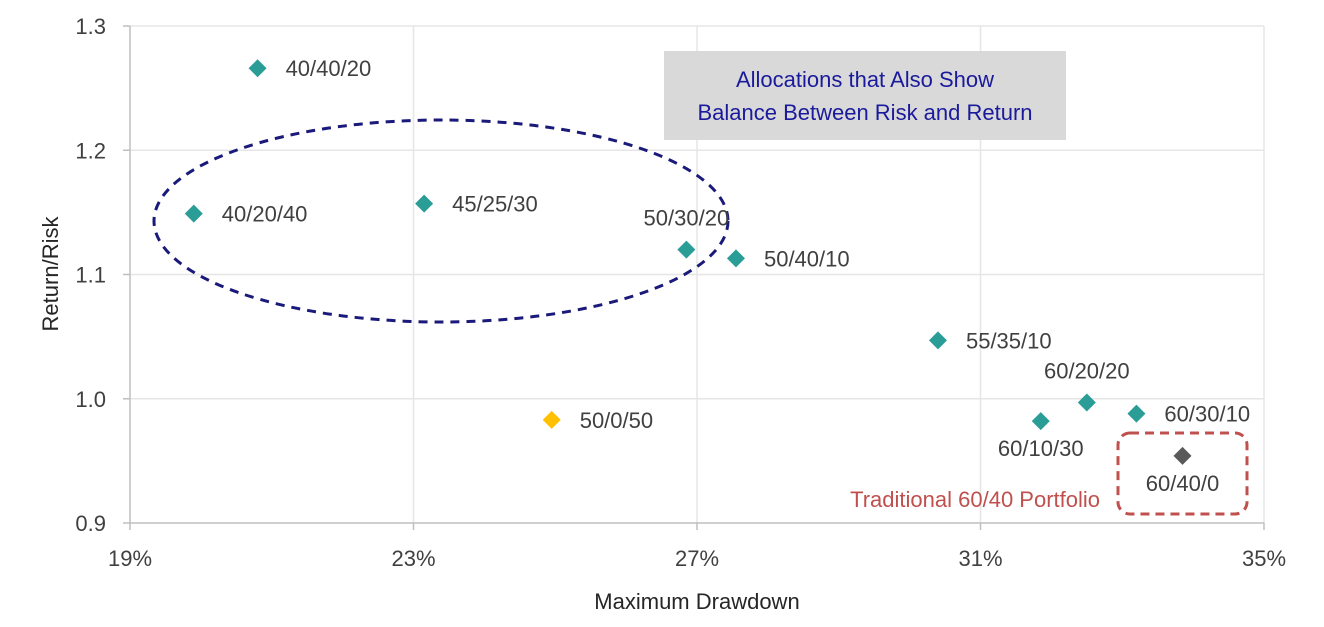 The height and width of the screenshot is (627, 1324). What do you see at coordinates (265, 214) in the screenshot?
I see `data-point-label: 40/20/40` at bounding box center [265, 214].